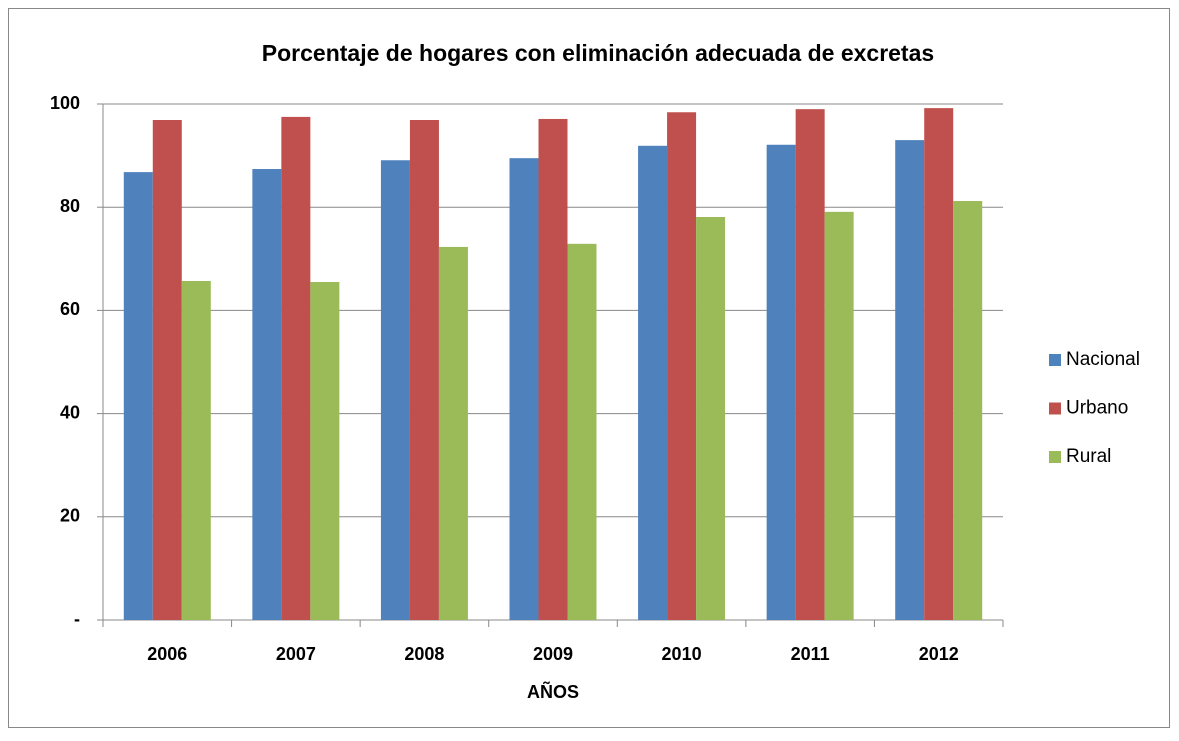 The height and width of the screenshot is (741, 1179). I want to click on y-tick-label: -, so click(77, 619).